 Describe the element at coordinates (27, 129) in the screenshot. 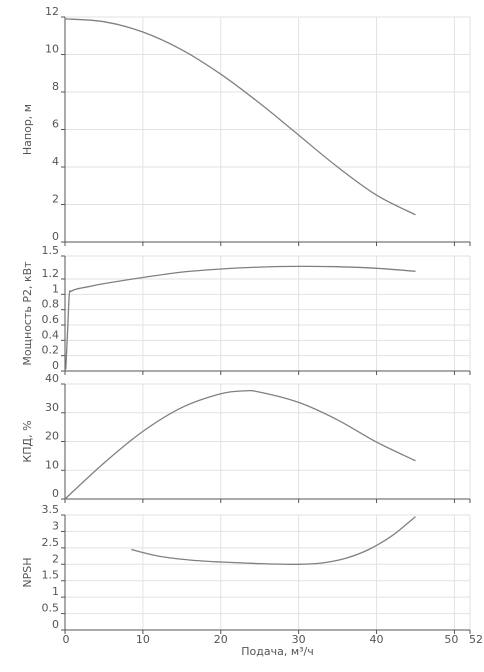

I see `y-axis-title-head: Напор, м` at that location.